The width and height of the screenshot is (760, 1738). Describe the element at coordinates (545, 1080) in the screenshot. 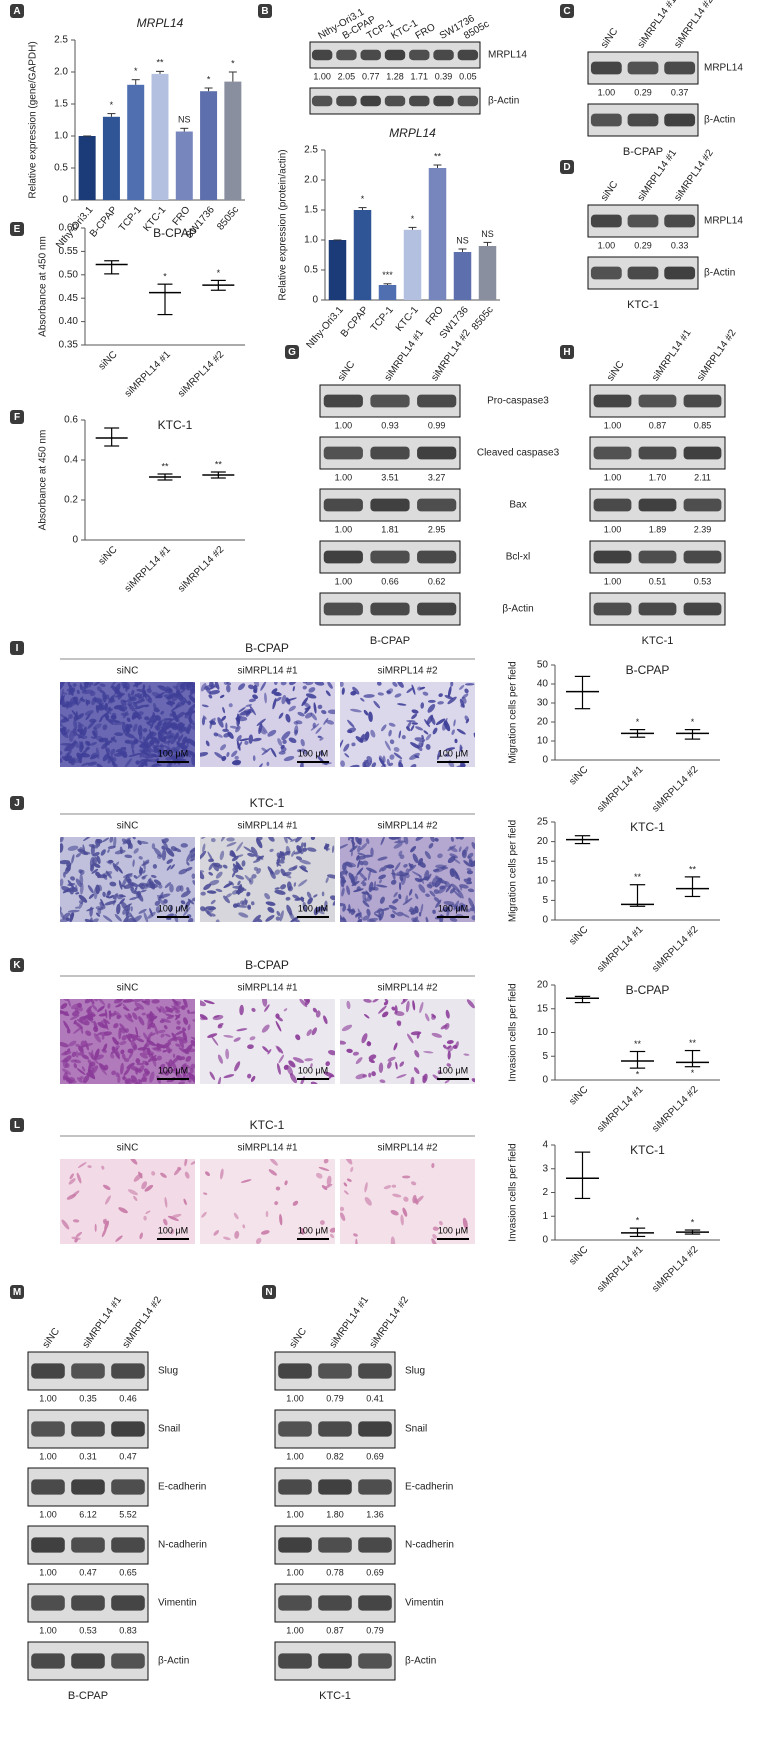

I see `y-tick-label: 0` at that location.